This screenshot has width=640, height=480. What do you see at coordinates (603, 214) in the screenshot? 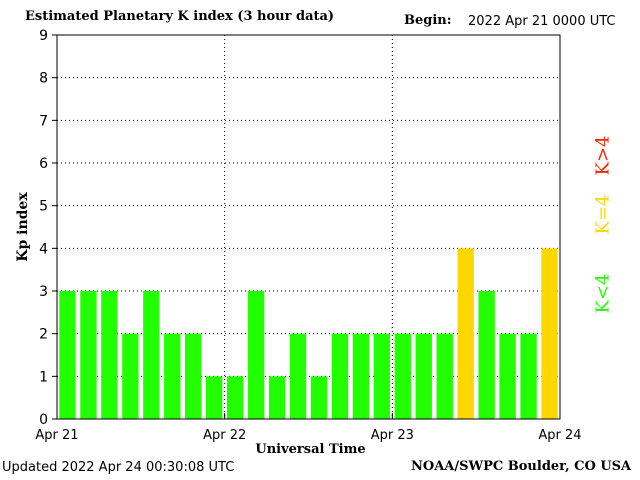
I see `legend-kp-equal-4: K=4` at bounding box center [603, 214].